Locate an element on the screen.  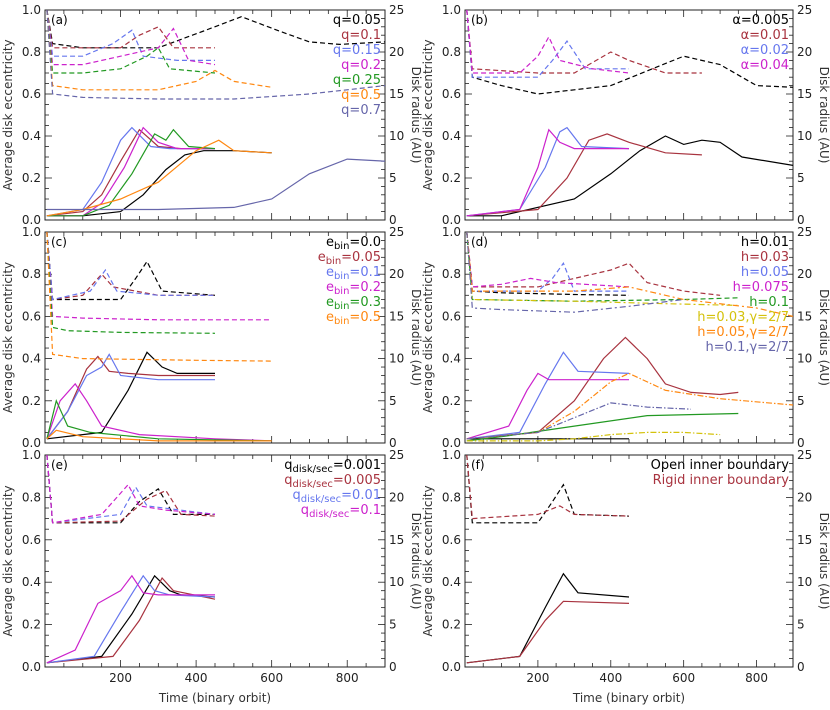
legend-entry: q=0.05 is located at coordinates (357, 20).